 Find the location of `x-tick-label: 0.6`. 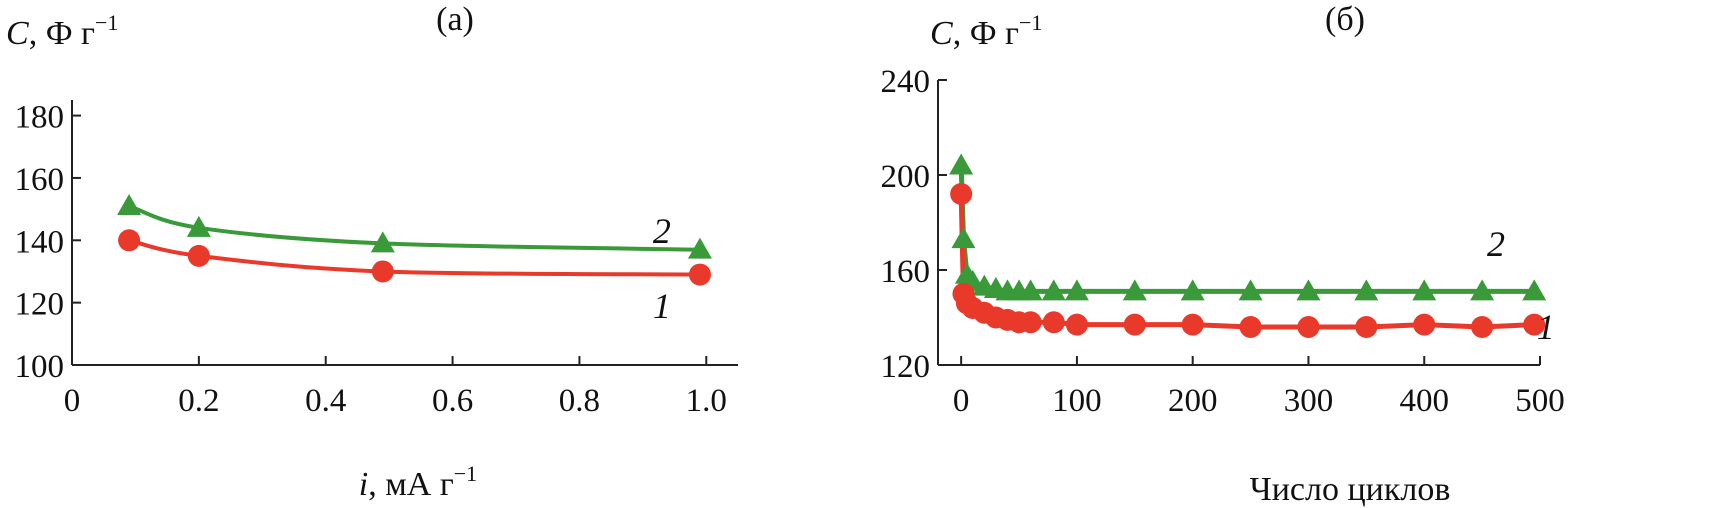

x-tick-label: 0.6 is located at coordinates (452, 401).